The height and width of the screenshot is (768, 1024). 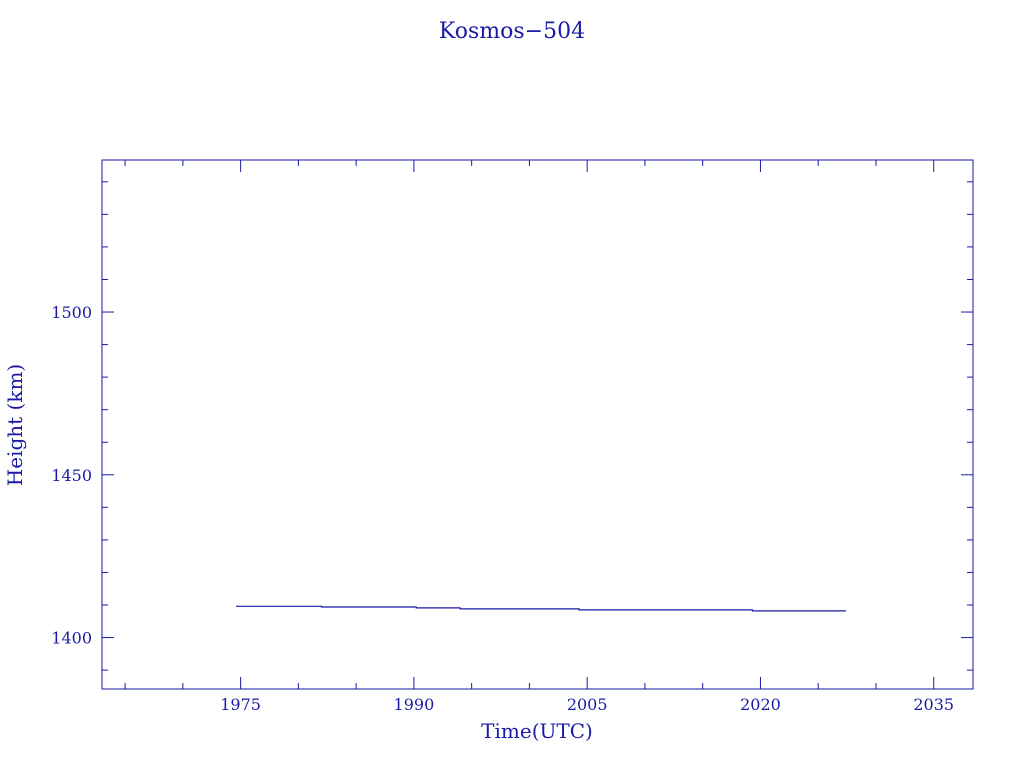 I want to click on x-tick-labels: 1975 1990 2005 2020 2035, so click(x=587, y=704).